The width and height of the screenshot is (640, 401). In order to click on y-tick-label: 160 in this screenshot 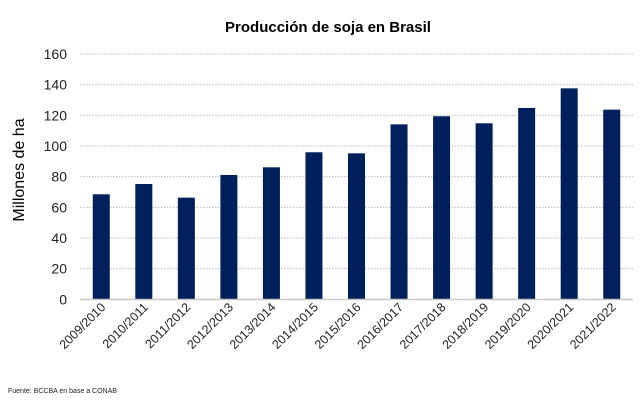, I will do `click(56, 54)`.